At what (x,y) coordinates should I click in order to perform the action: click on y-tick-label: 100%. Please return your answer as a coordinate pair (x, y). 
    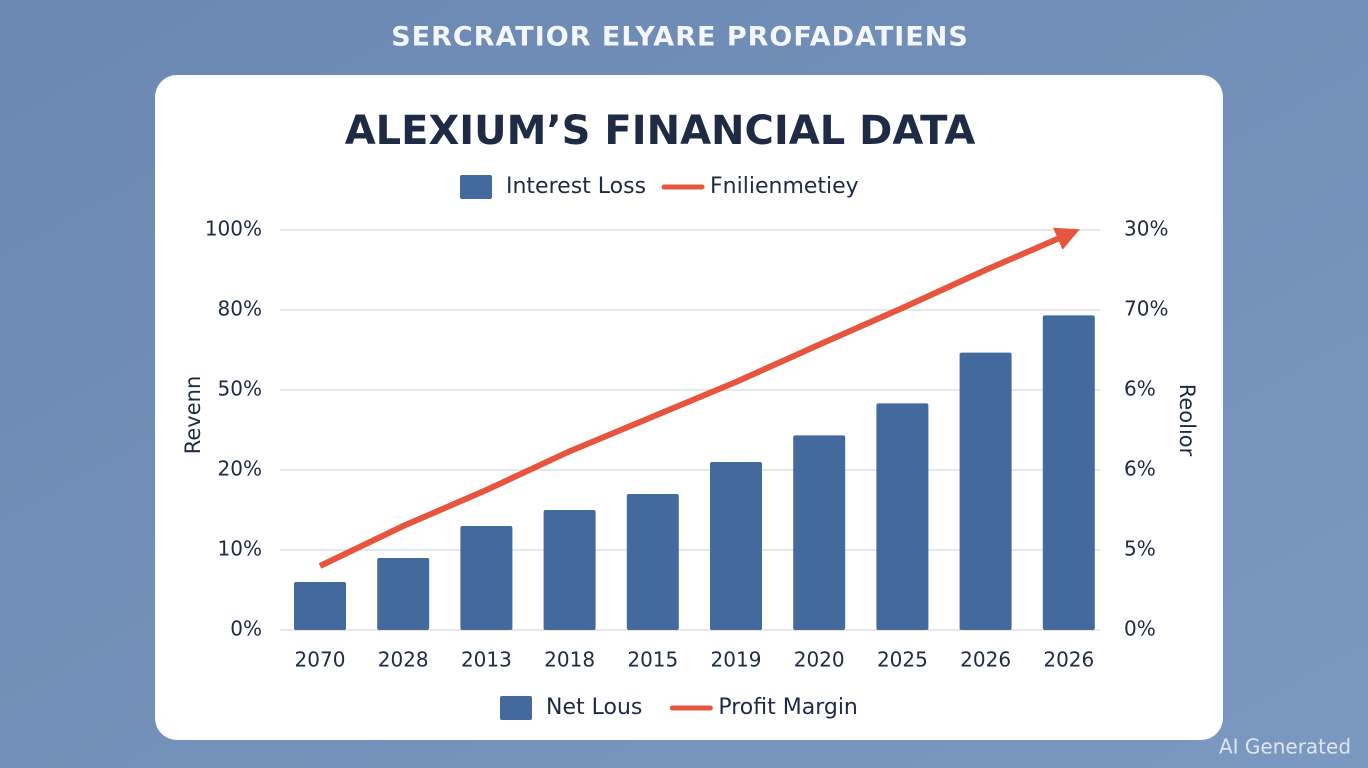
    Looking at the image, I should click on (233, 229).